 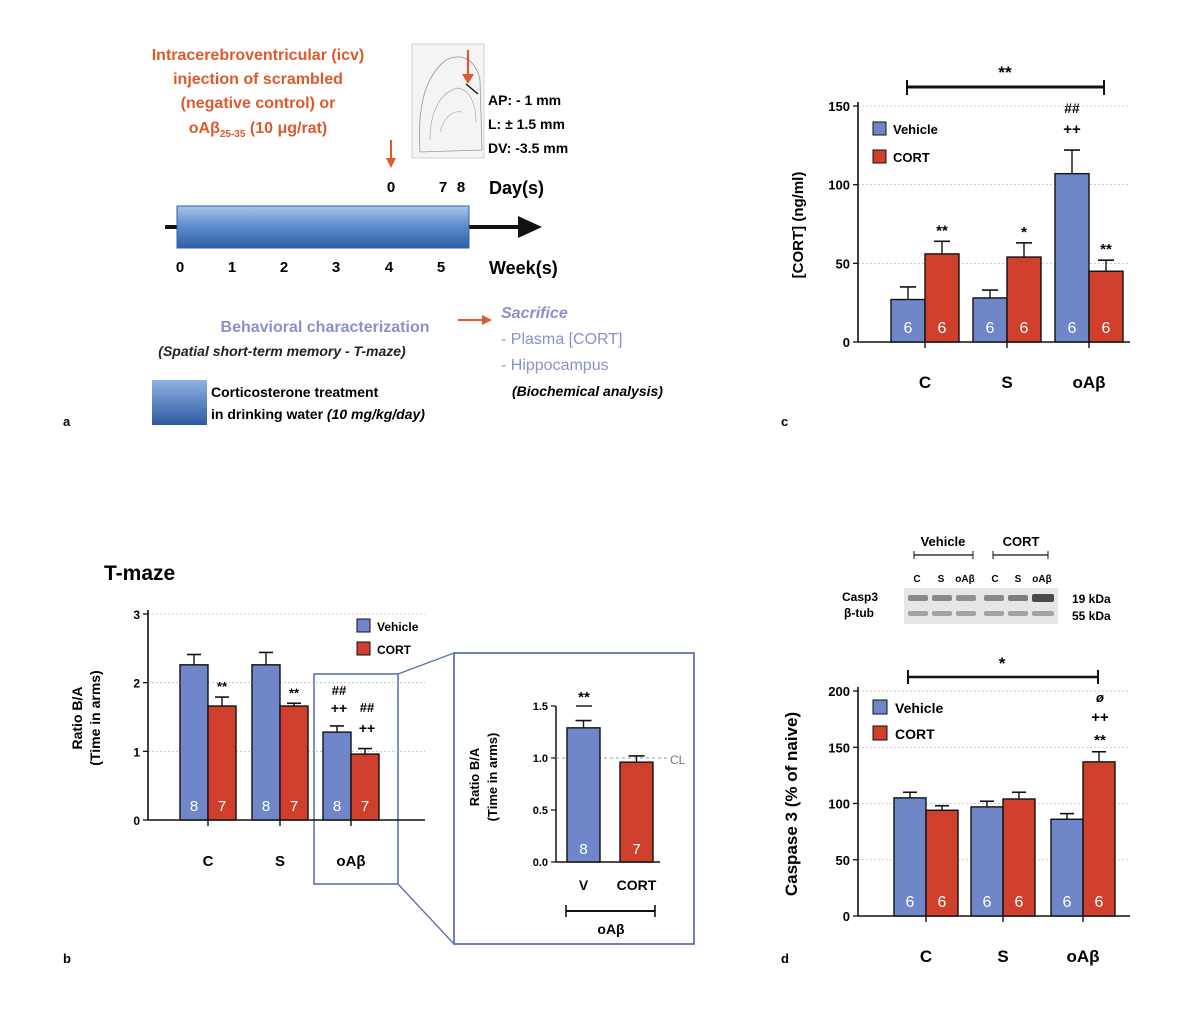 What do you see at coordinates (1002, 956) in the screenshot?
I see `d-category-label: S` at bounding box center [1002, 956].